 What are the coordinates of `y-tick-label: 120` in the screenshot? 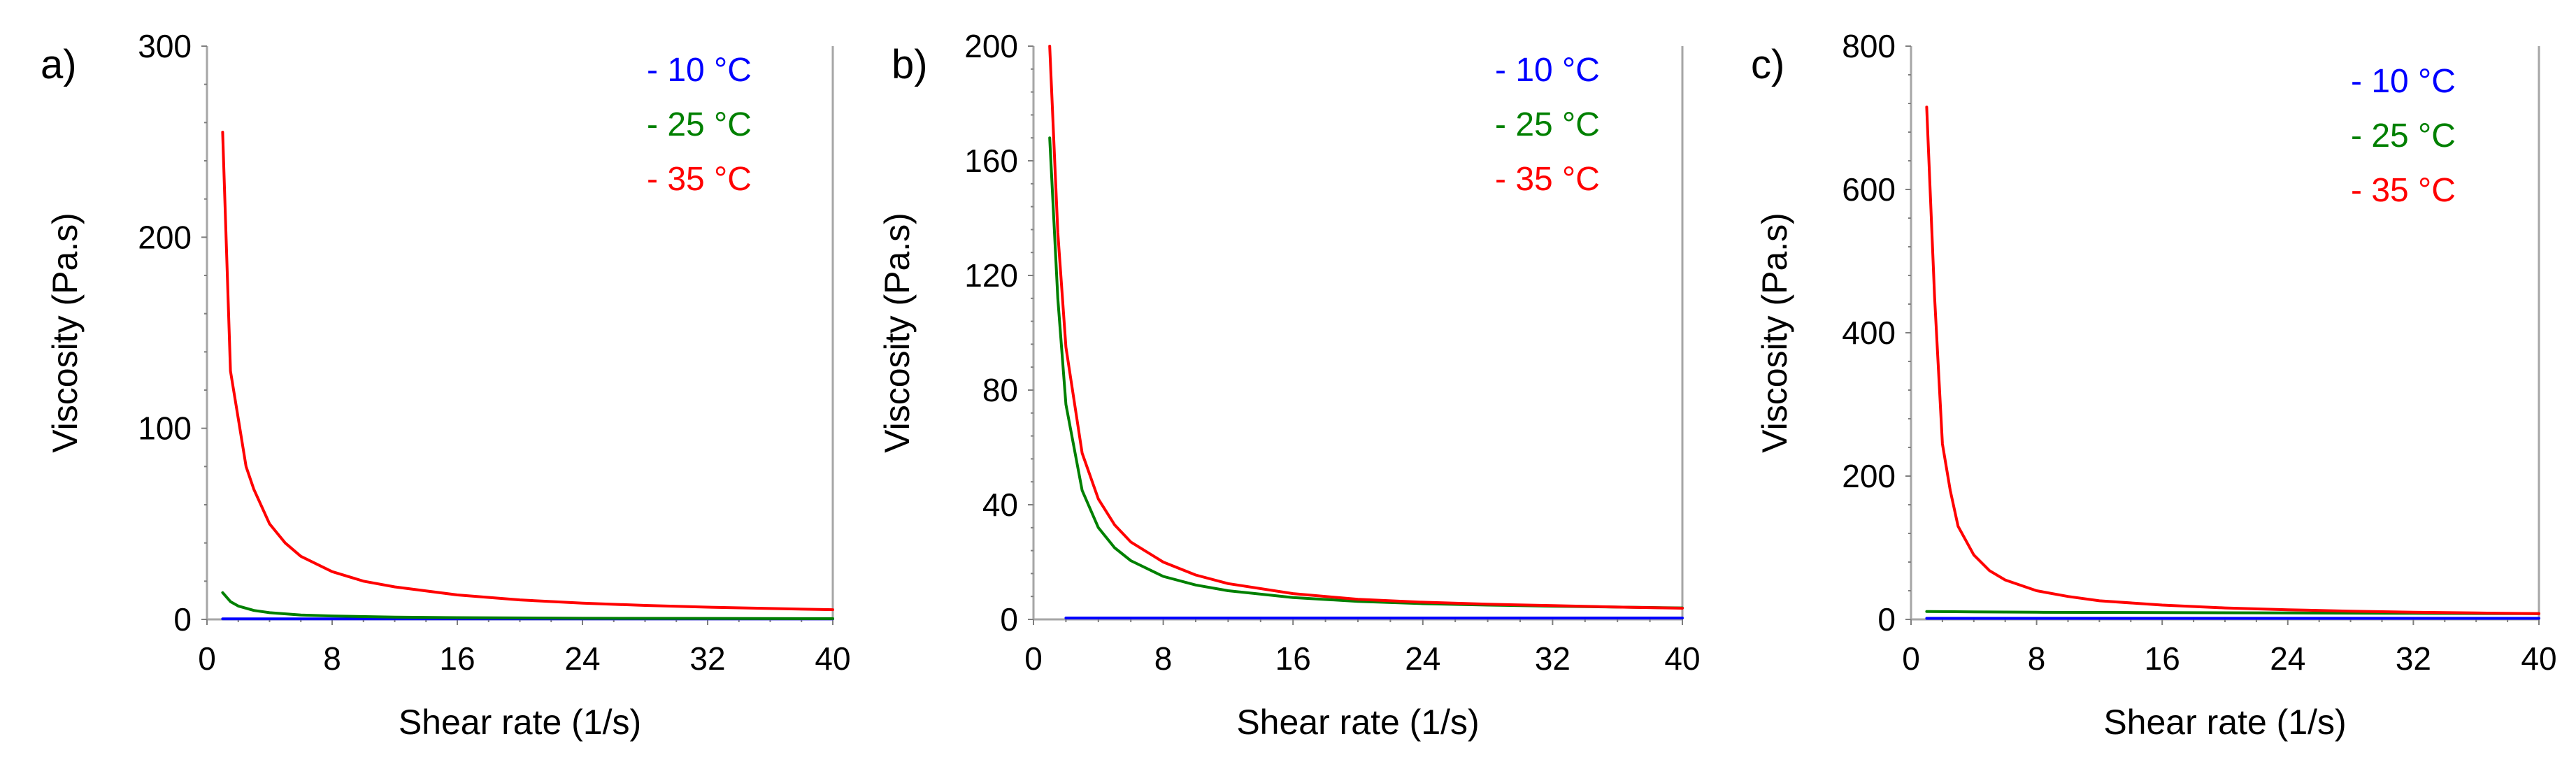 It's located at (991, 275).